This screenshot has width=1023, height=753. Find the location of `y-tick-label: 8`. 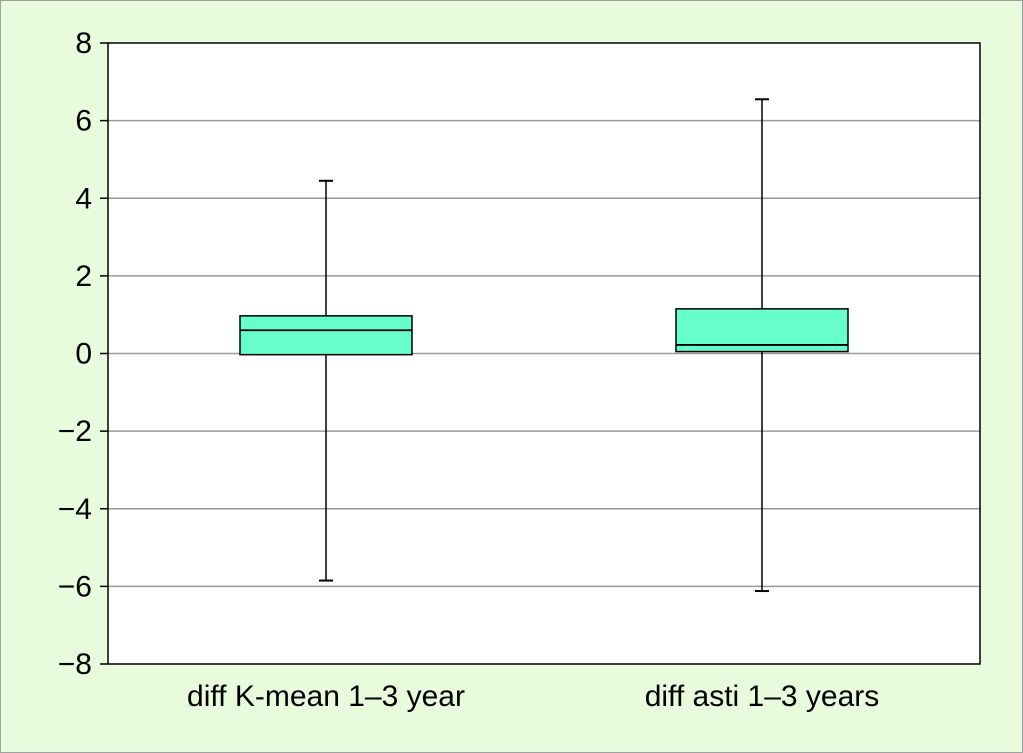

y-tick-label: 8 is located at coordinates (83, 43).